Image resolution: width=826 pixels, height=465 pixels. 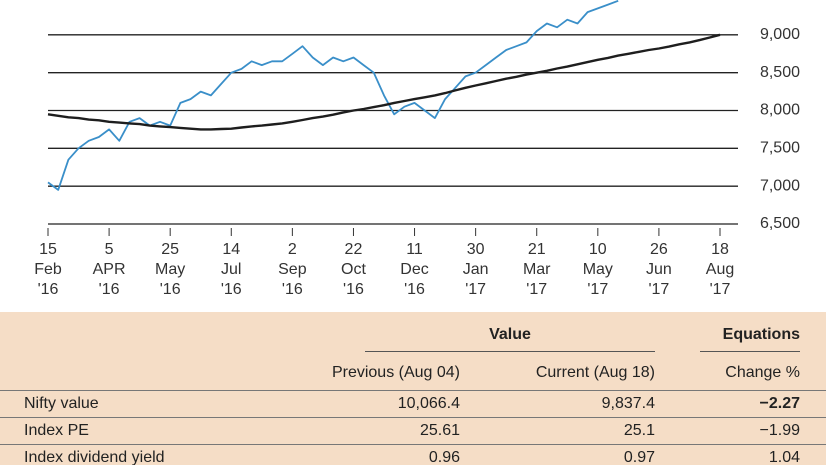 What do you see at coordinates (475, 269) in the screenshot?
I see `x-tick-label: 30 Jan '17` at bounding box center [475, 269].